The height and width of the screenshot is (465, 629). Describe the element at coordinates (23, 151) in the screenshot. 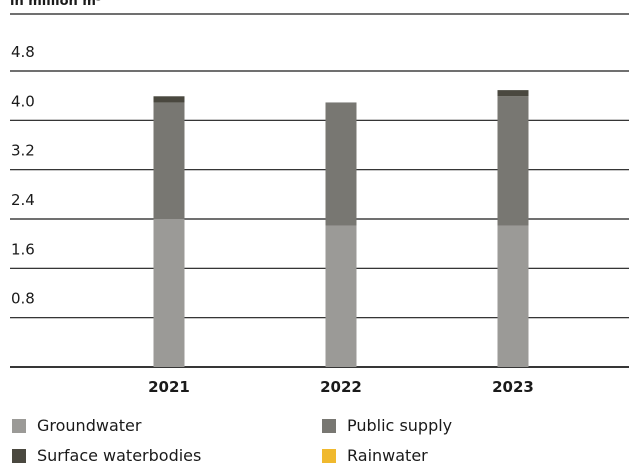

I see `y-tick-label: 3.2` at that location.